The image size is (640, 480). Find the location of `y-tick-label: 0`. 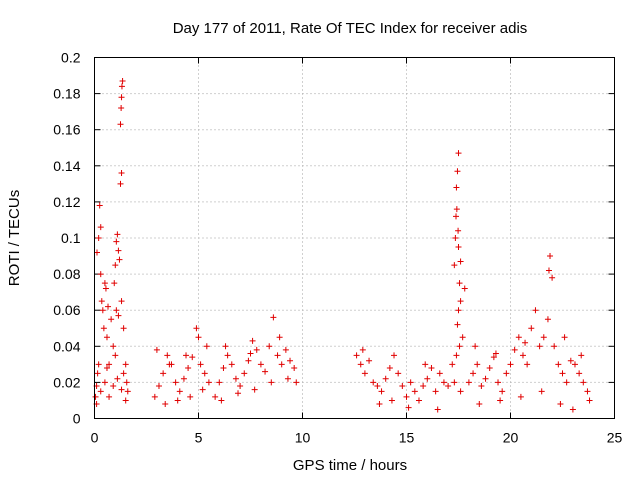

y-tick-label: 0 is located at coordinates (77, 419).